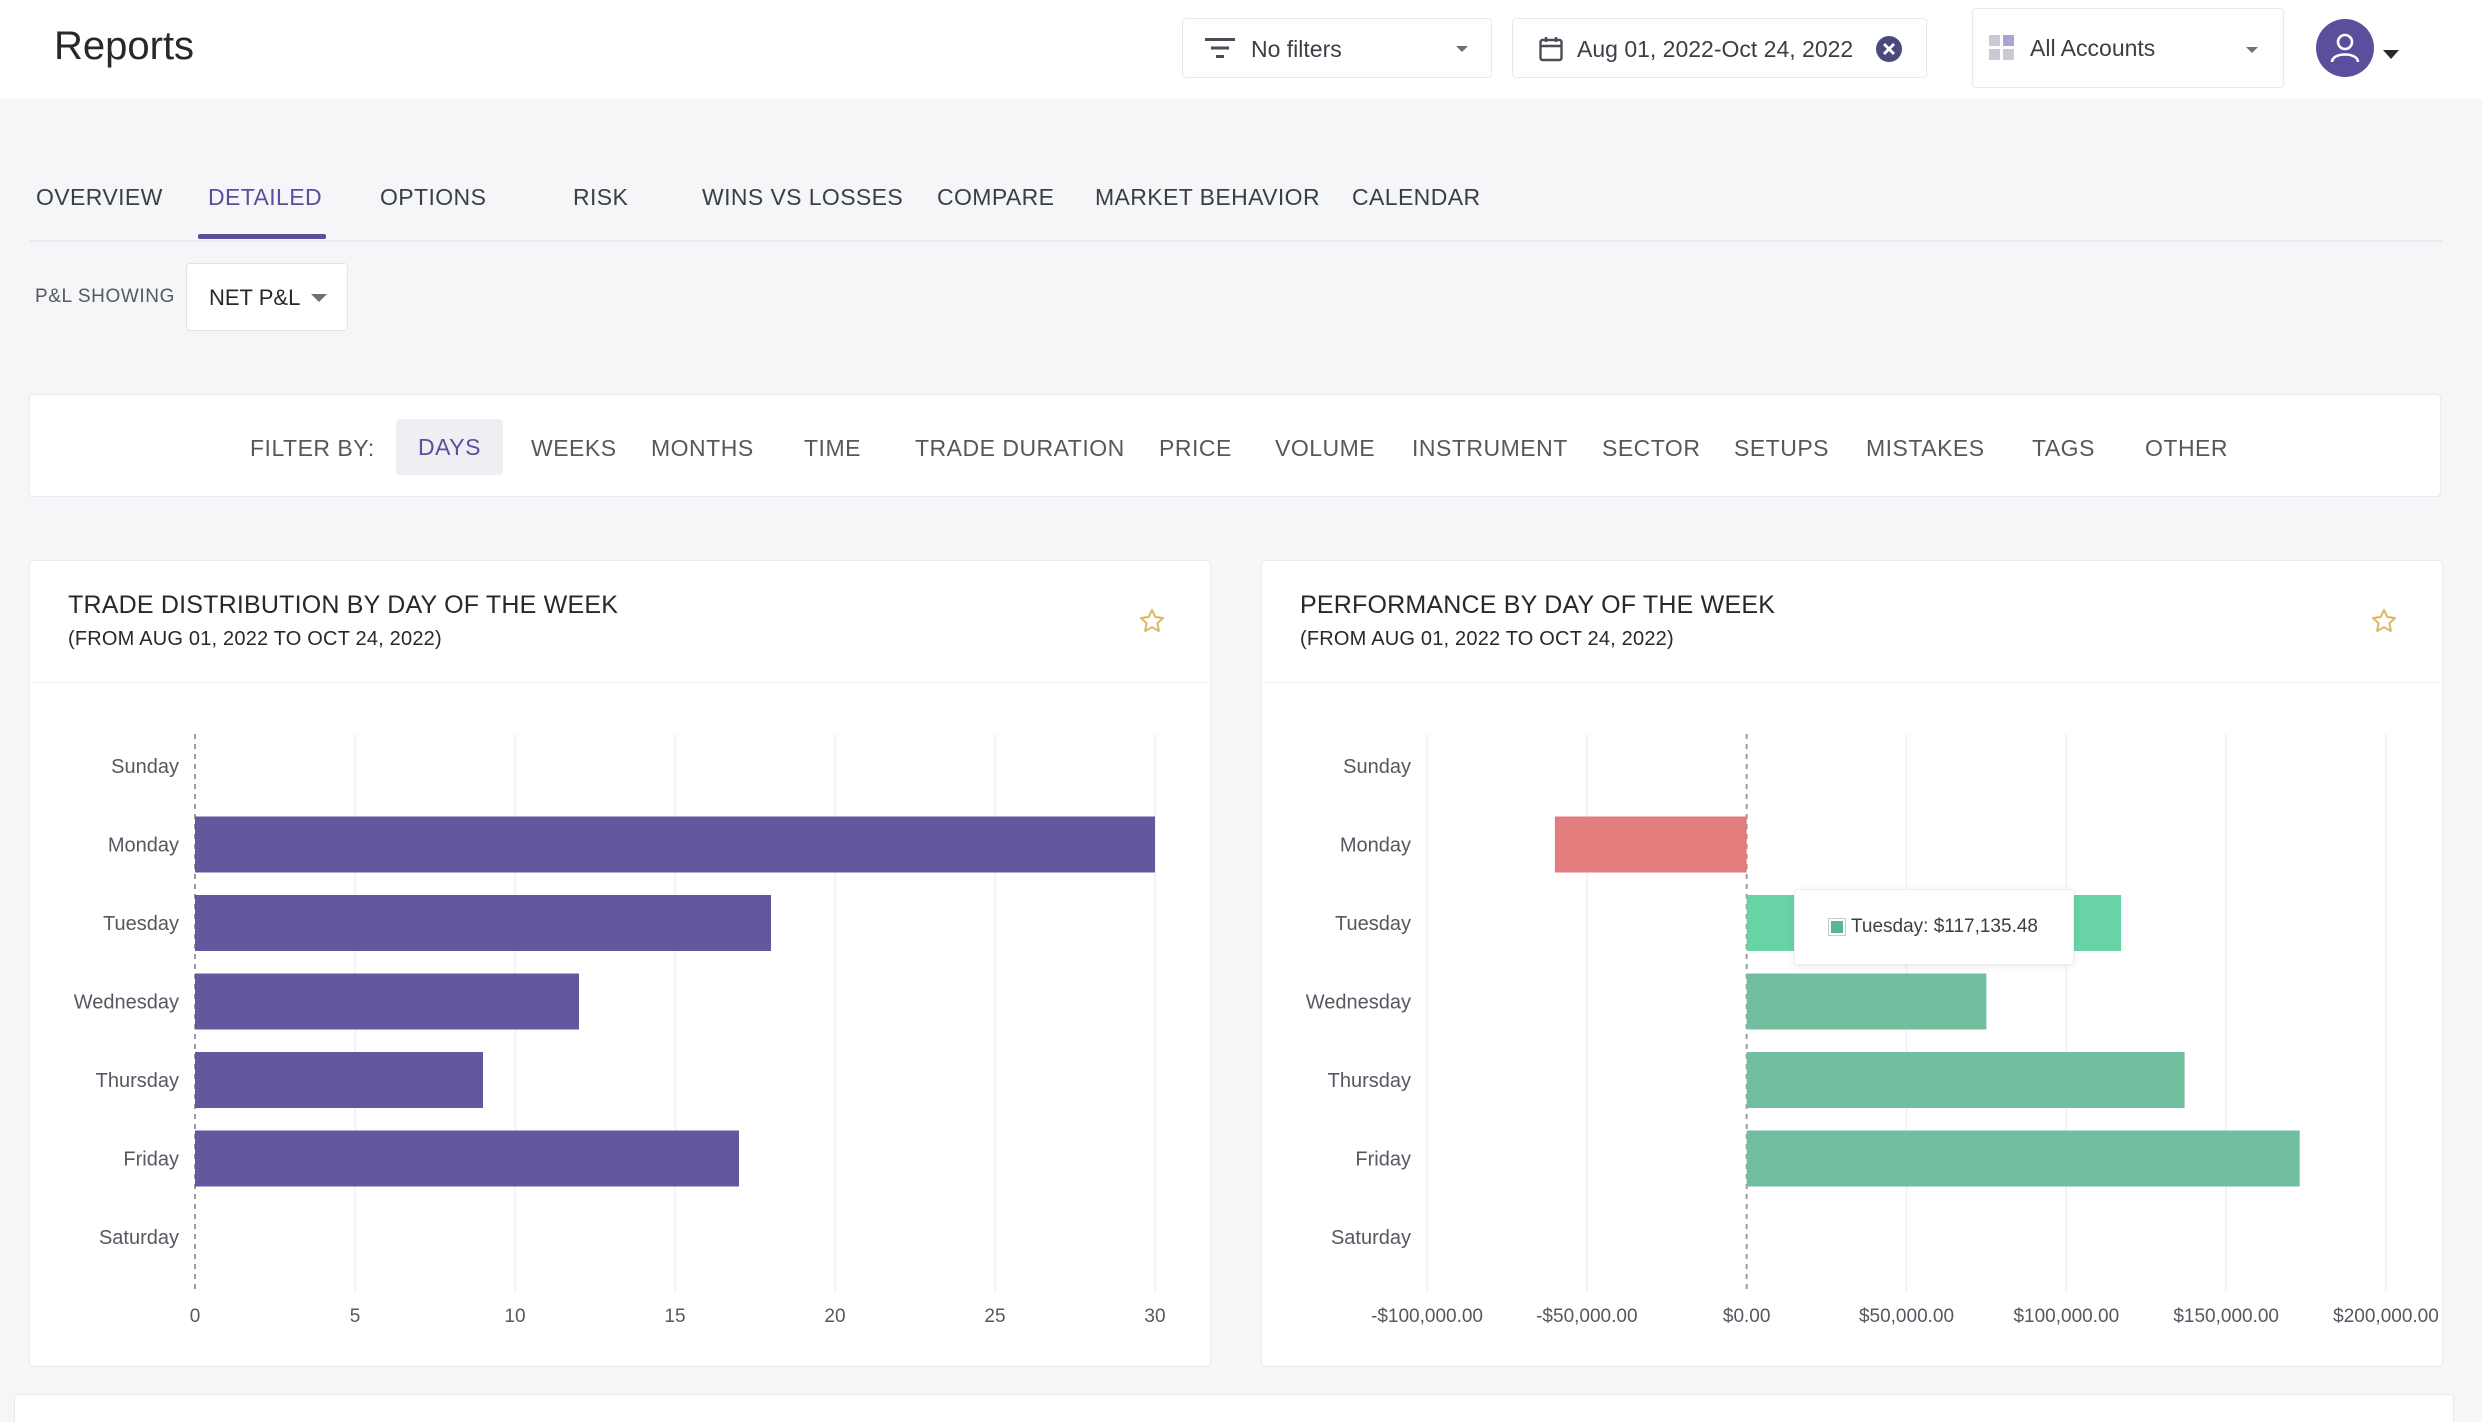 This screenshot has width=2482, height=1422. What do you see at coordinates (1944, 926) in the screenshot?
I see `tooltip-text: Tuesday: $117,135.48` at bounding box center [1944, 926].